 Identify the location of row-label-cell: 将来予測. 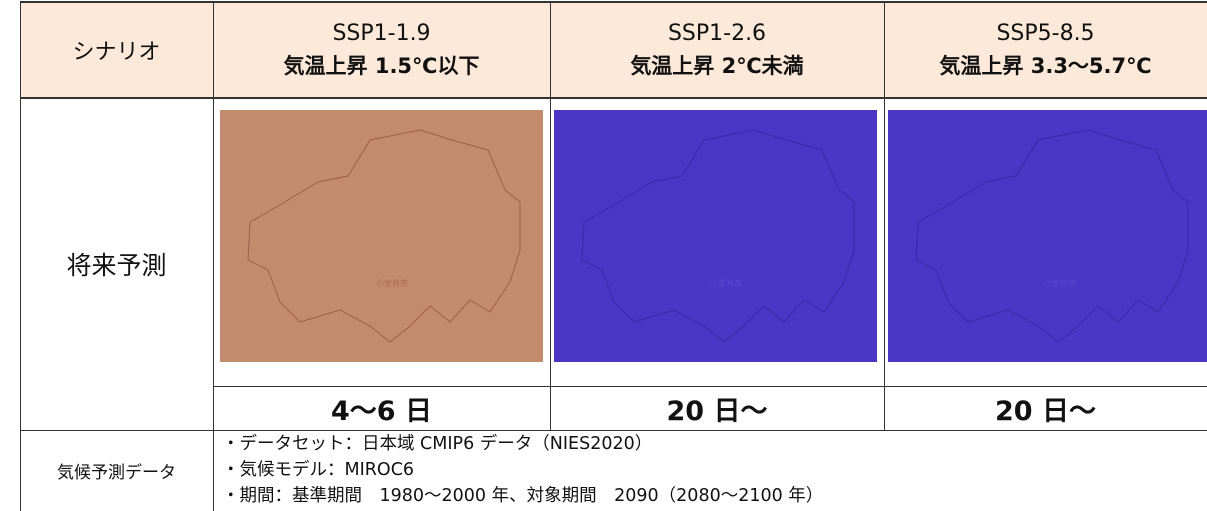
(116, 264).